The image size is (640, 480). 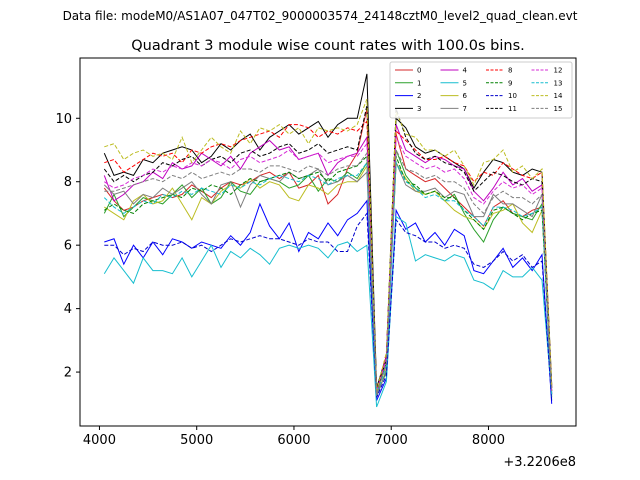 I want to click on x-tick-label: 5000, so click(x=196, y=440).